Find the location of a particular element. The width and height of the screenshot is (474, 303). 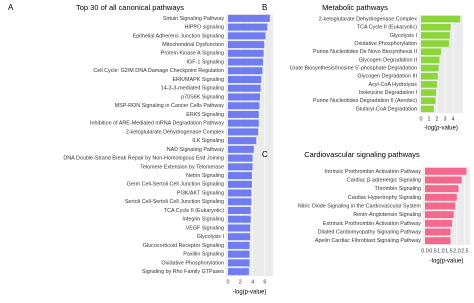

y-tick-label: Extrinsic Prothrombin Activation Pathway is located at coordinates (372, 224).